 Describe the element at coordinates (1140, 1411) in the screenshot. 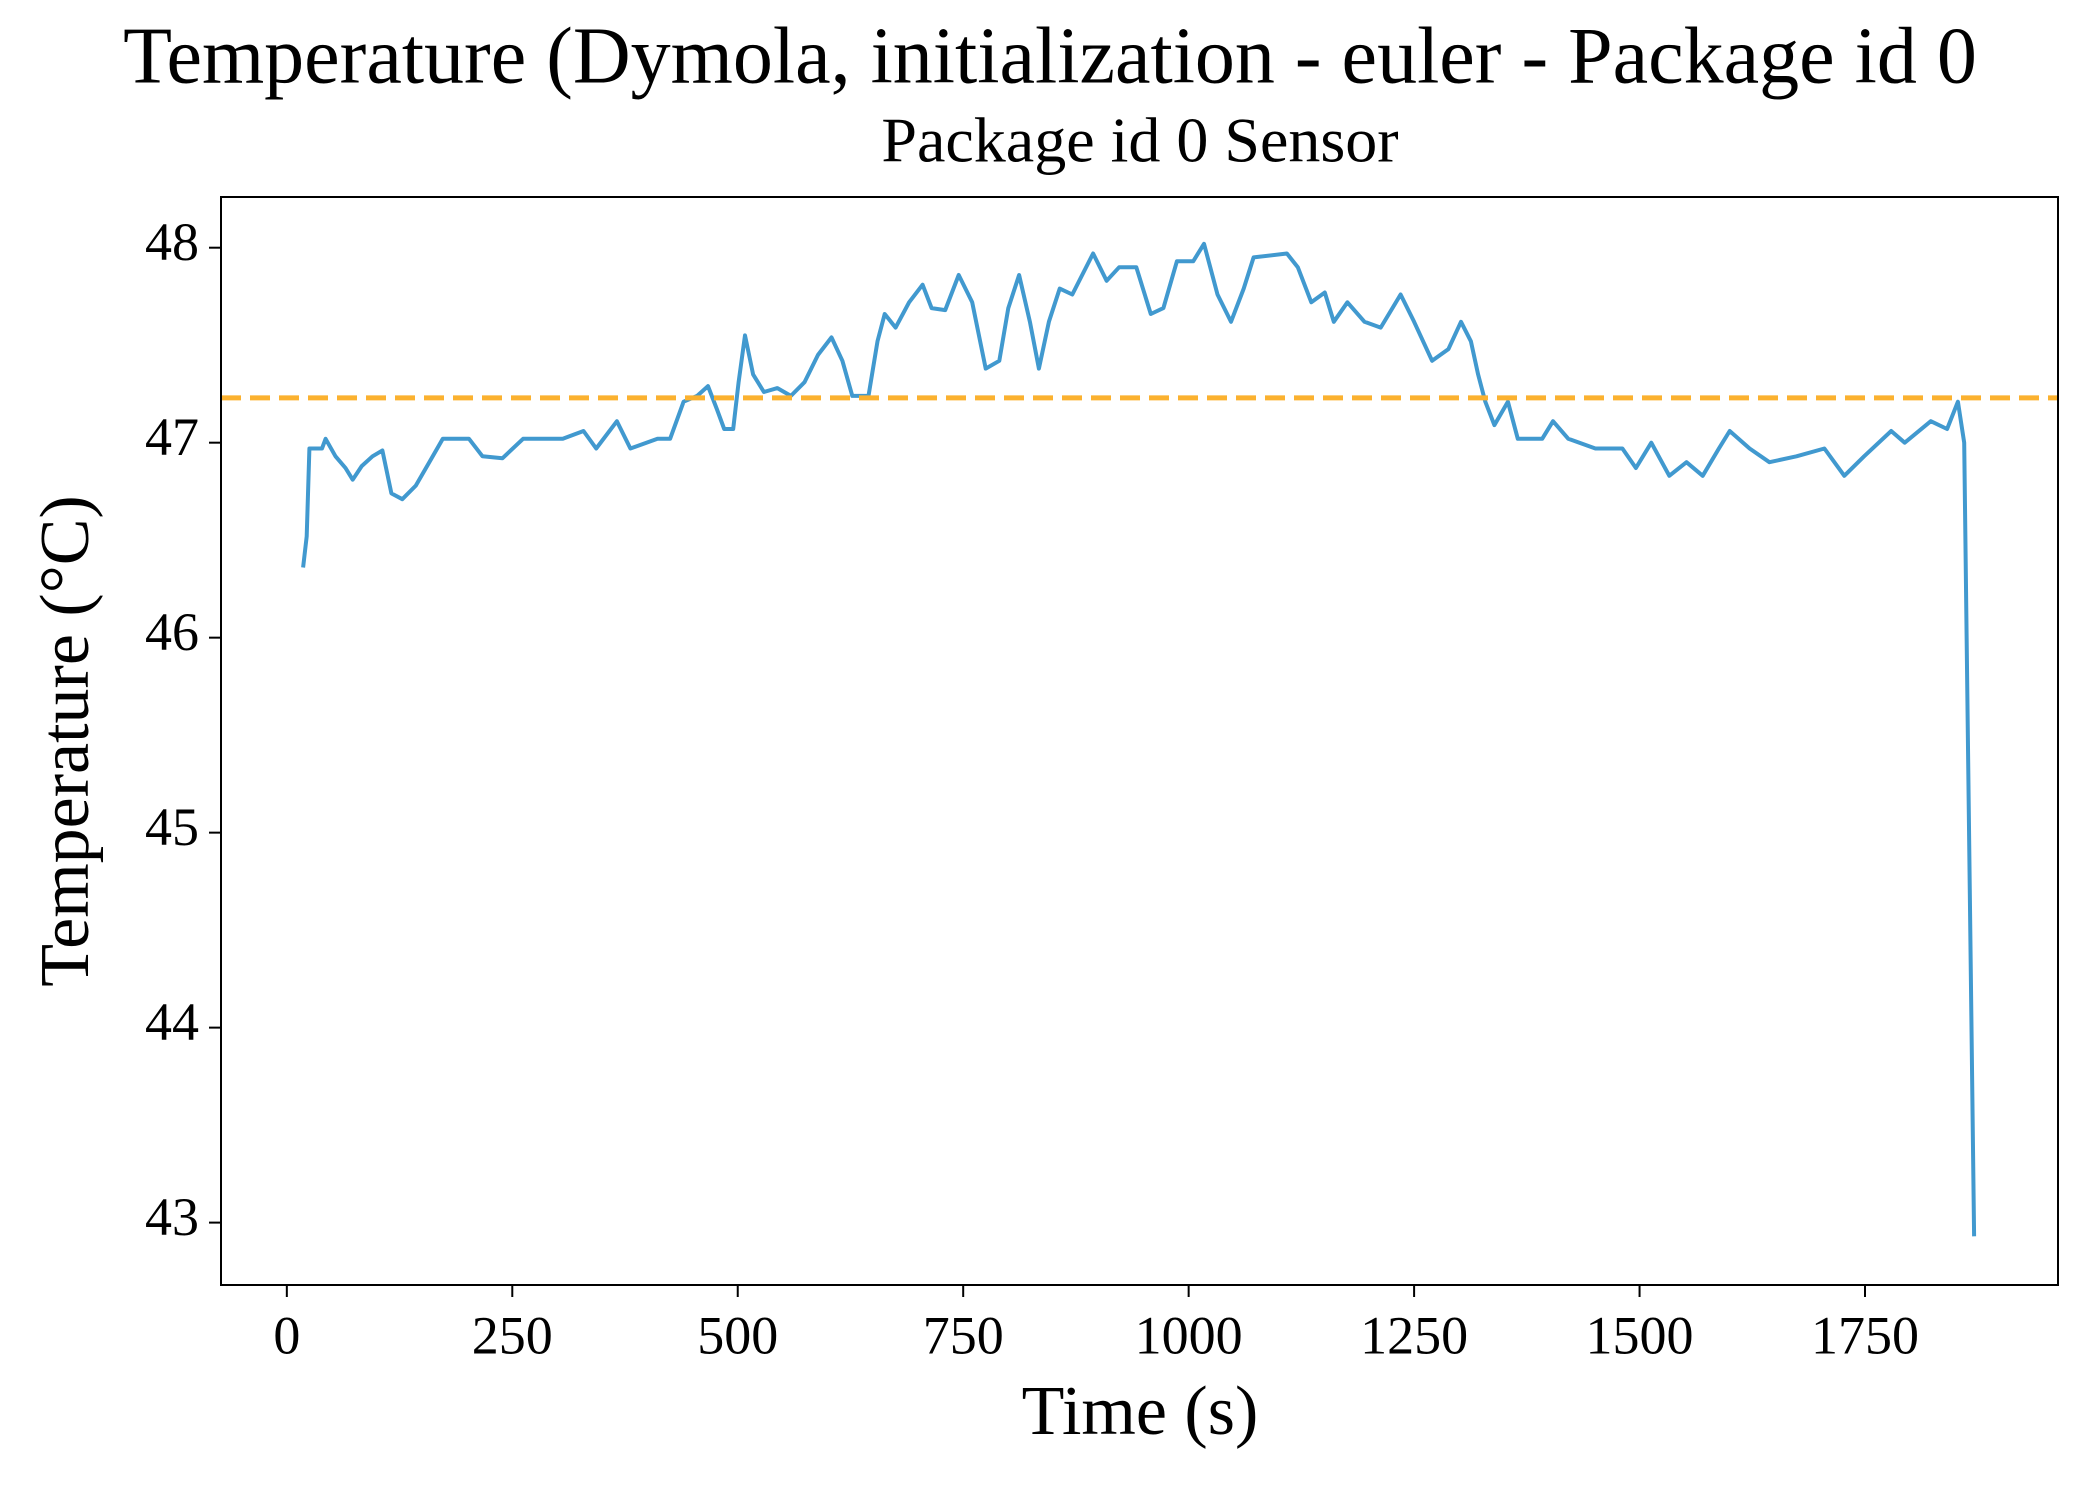

I see `x-axis-label: Time (s)` at that location.